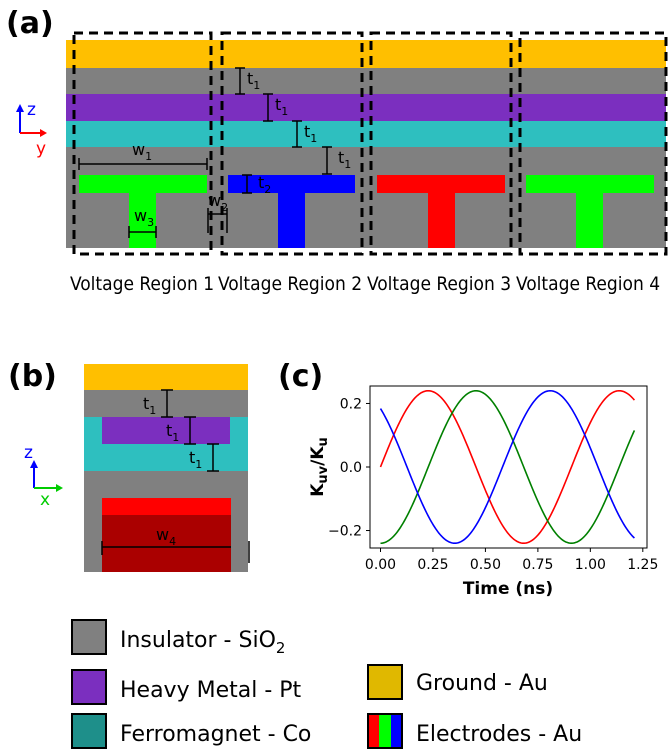 This screenshot has height=752, width=670. Describe the element at coordinates (537, 565) in the screenshot. I see `x-tick-label: 0.75` at that location.